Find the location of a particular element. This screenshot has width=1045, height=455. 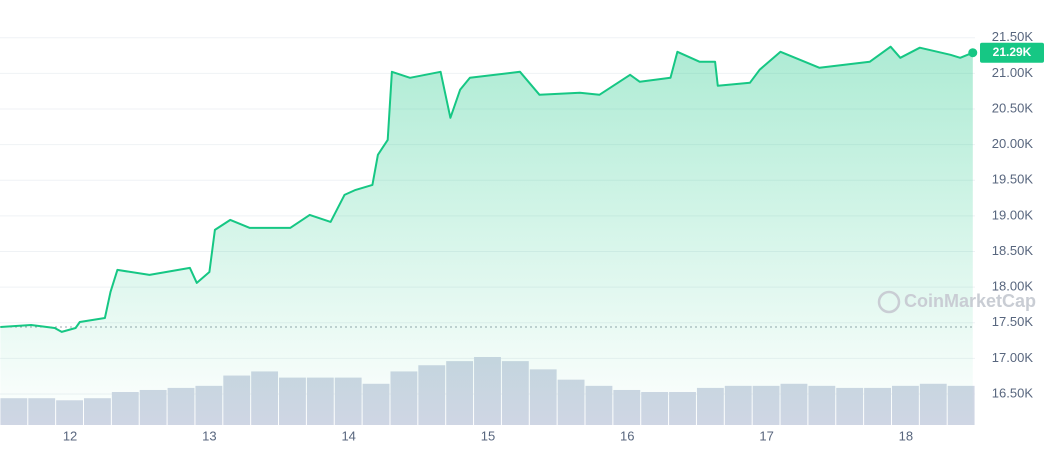

y-tick-label: 17.00K is located at coordinates (1013, 357).